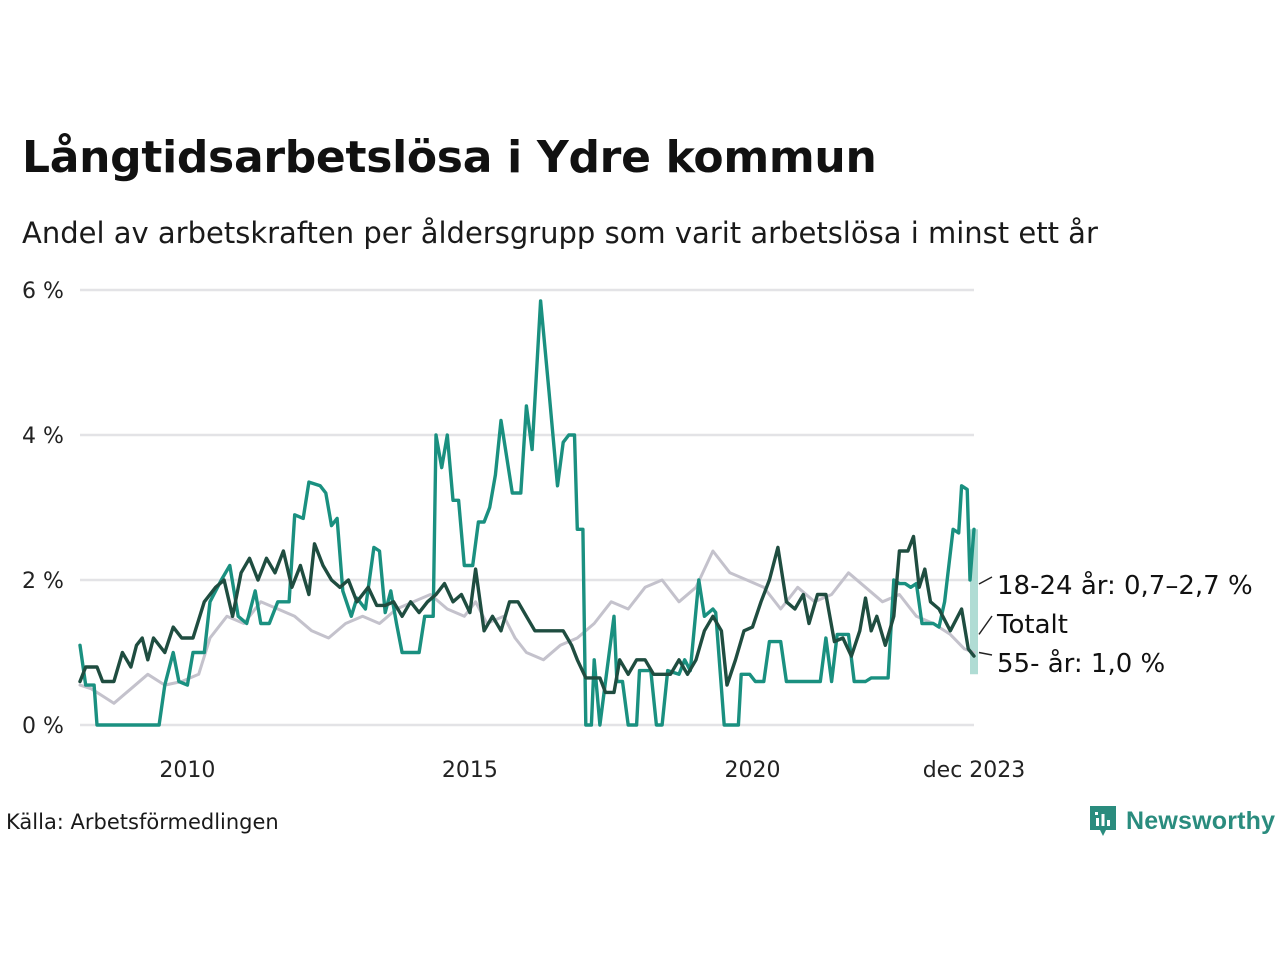  I want to click on source-note: Källa: Arbetsförmedlingen, so click(142, 822).